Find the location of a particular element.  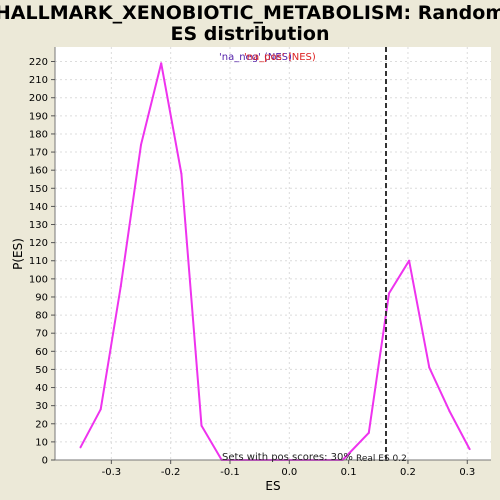

y-tick-label: 110 is located at coordinates (38, 261).